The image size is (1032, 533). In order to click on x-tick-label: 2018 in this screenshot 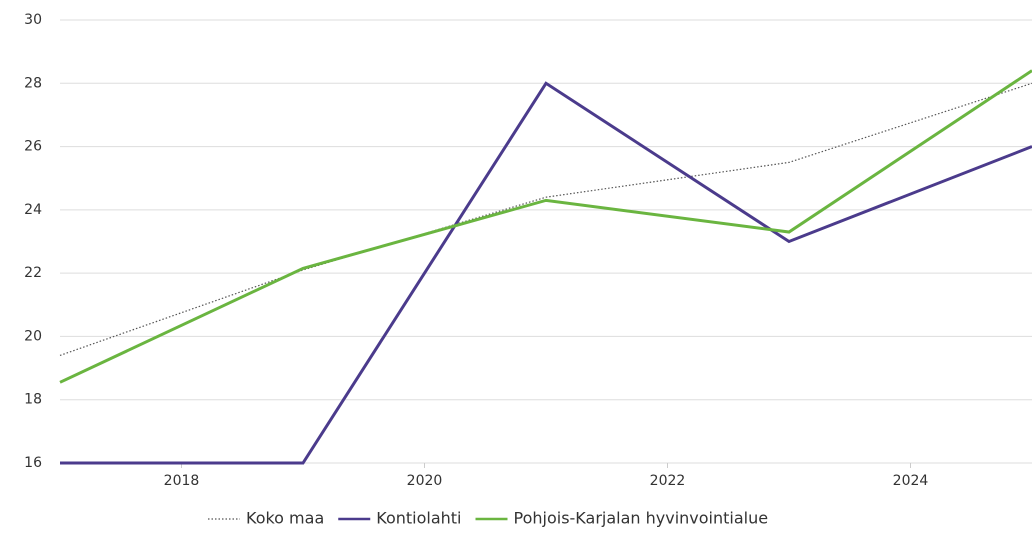, I will do `click(182, 481)`.